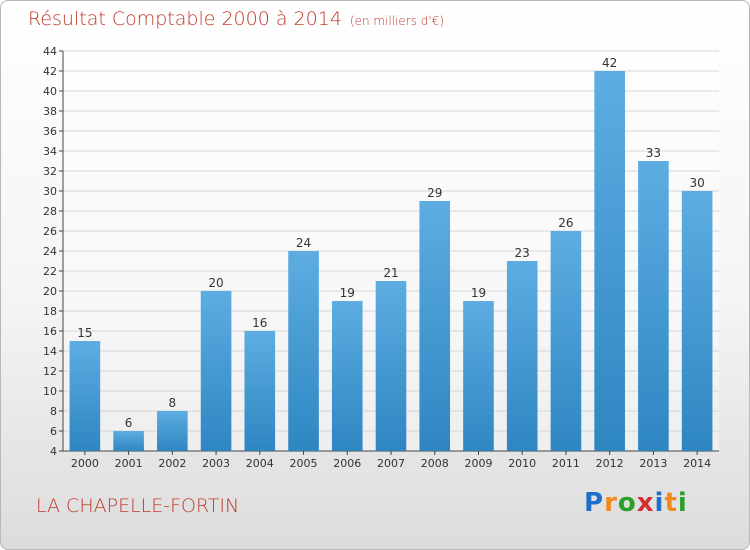  I want to click on bar-2011, so click(566, 341).